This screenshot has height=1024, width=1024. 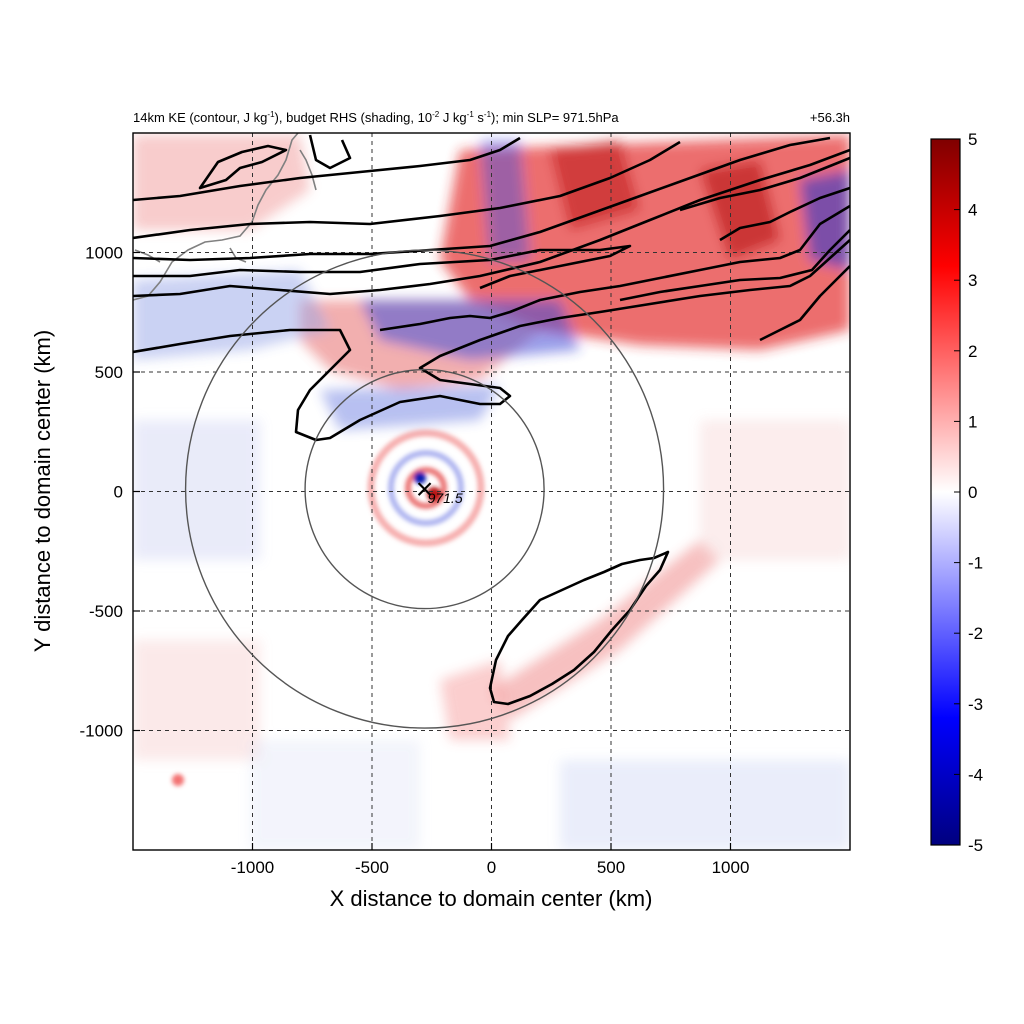 What do you see at coordinates (372, 867) in the screenshot?
I see `x-tick-label: -500` at bounding box center [372, 867].